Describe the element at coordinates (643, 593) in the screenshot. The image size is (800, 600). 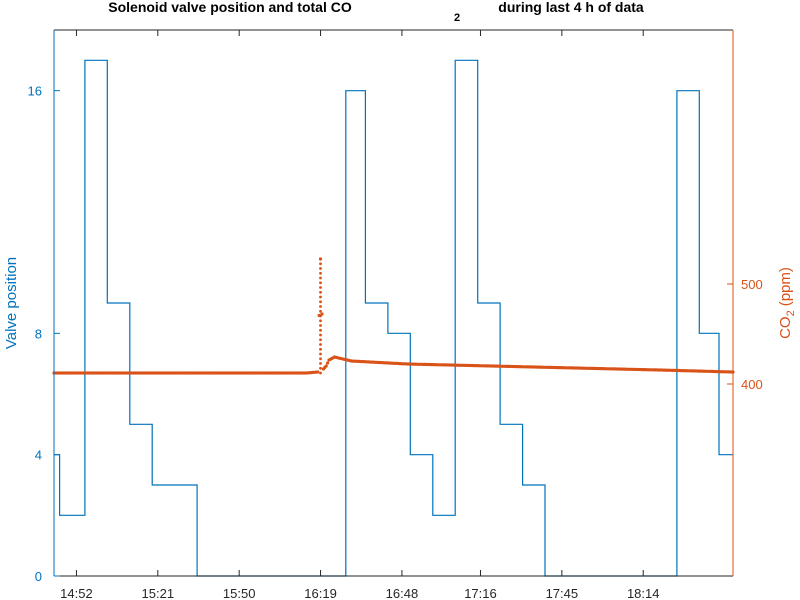
I see `x-tick-label: 18:14` at that location.